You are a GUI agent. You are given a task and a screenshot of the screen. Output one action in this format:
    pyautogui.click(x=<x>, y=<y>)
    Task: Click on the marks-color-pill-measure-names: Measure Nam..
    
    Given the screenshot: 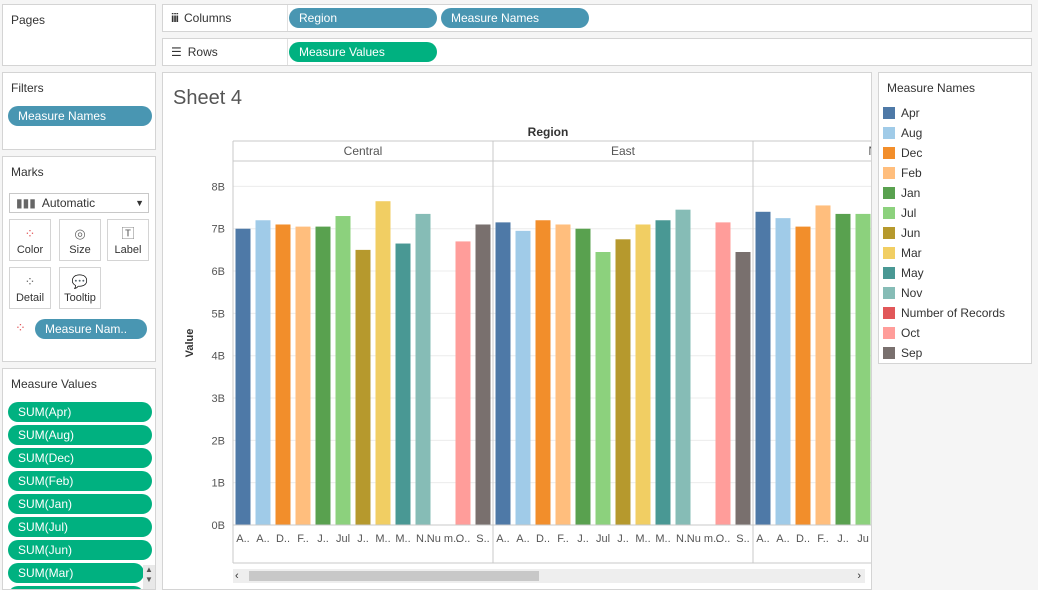 What is the action you would take?
    pyautogui.click(x=91, y=329)
    